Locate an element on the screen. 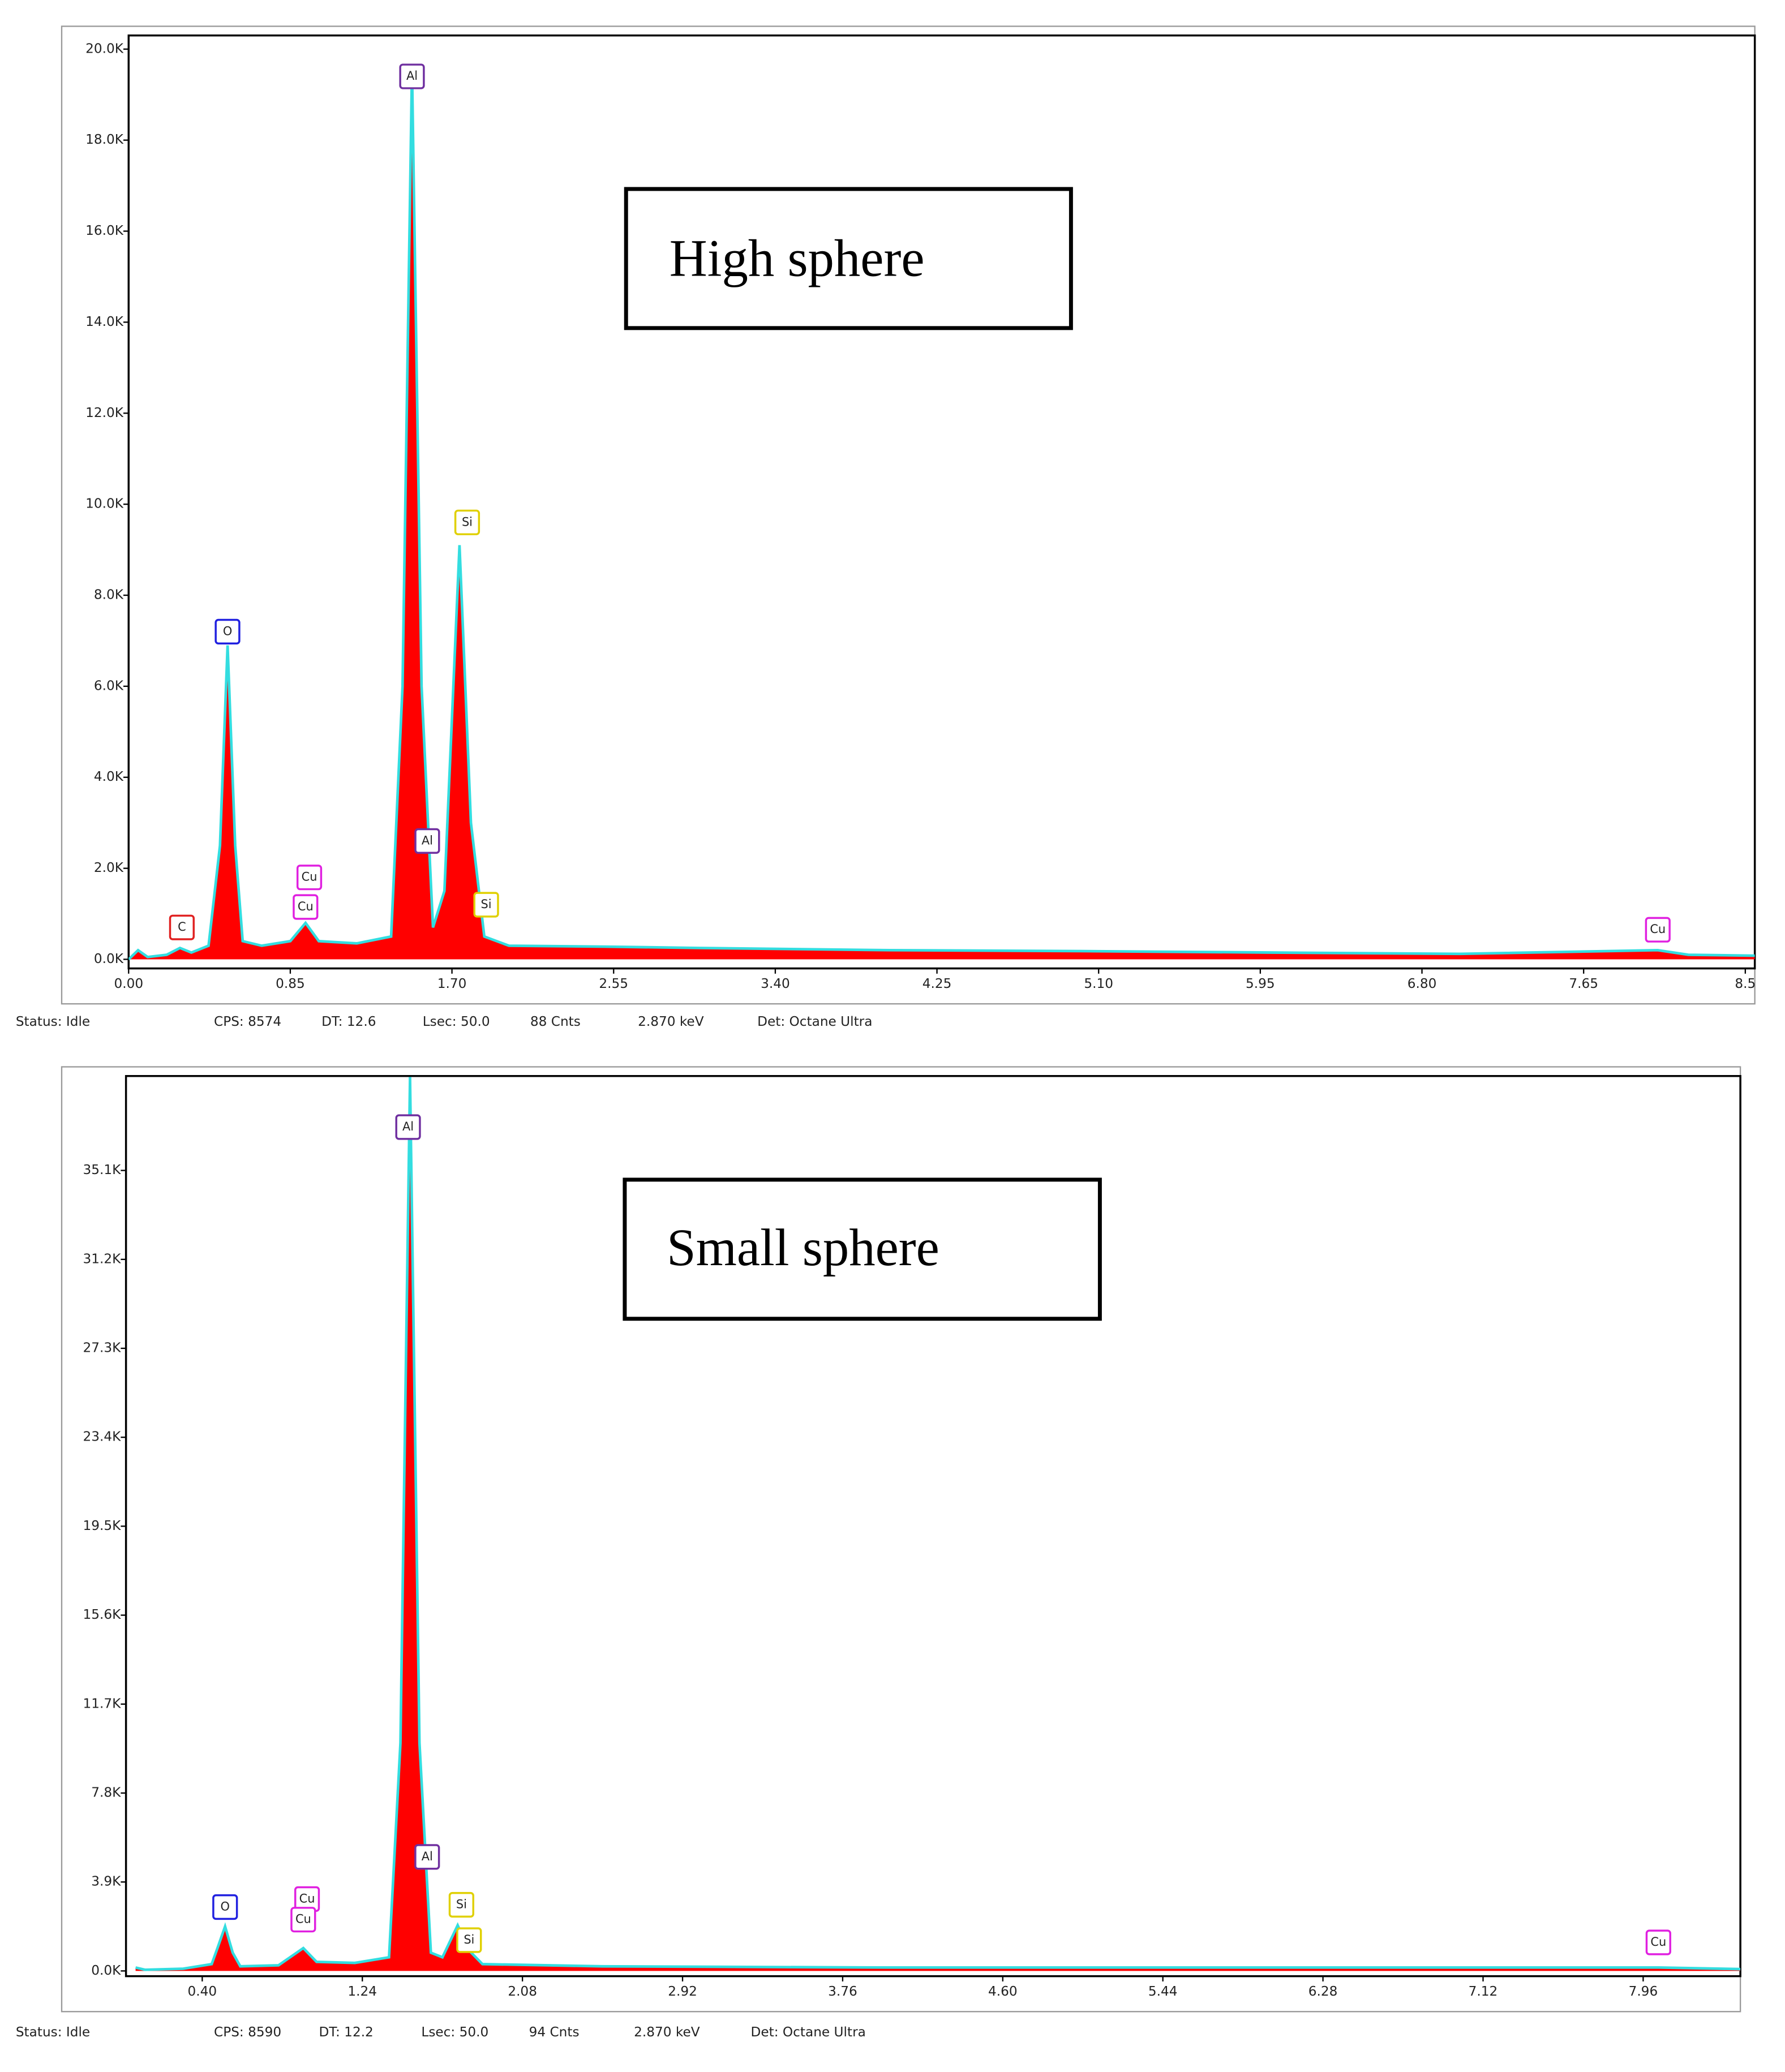 This screenshot has height=2072, width=1785. x-tick-label: 5.44 is located at coordinates (1163, 1991).